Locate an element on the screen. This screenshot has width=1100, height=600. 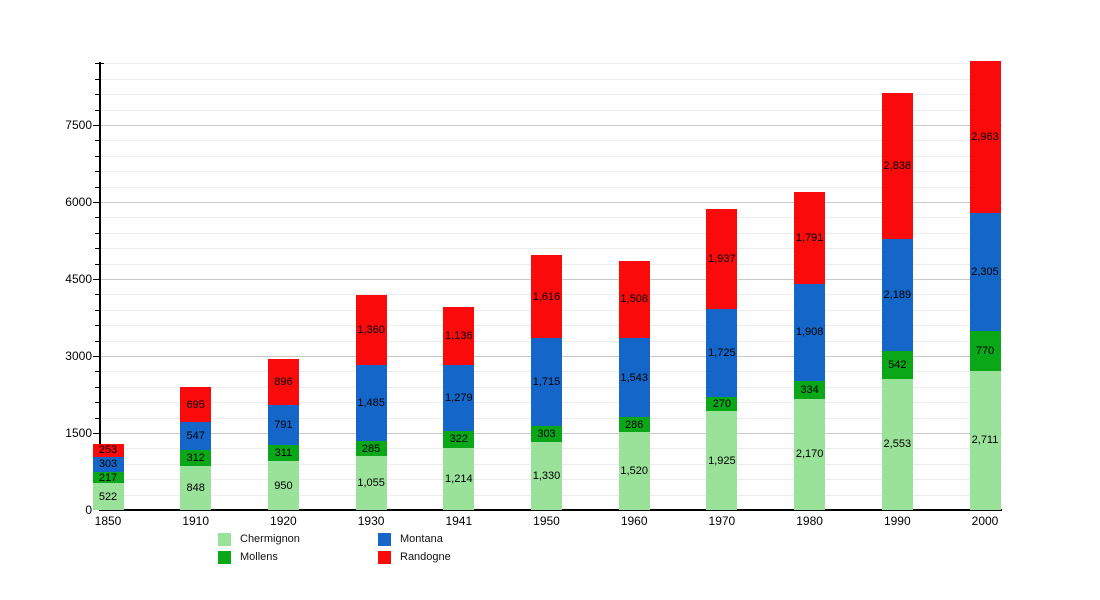
y-axis-label: 3000 is located at coordinates (78, 356).